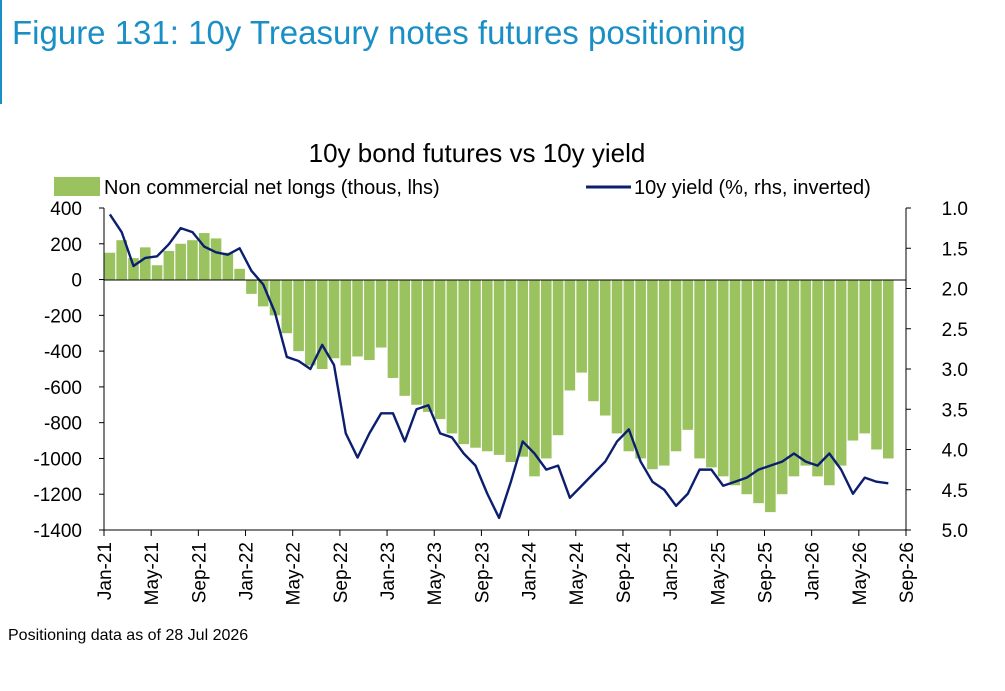  What do you see at coordinates (955, 531) in the screenshot?
I see `right-tick-label: 5.0` at bounding box center [955, 531].